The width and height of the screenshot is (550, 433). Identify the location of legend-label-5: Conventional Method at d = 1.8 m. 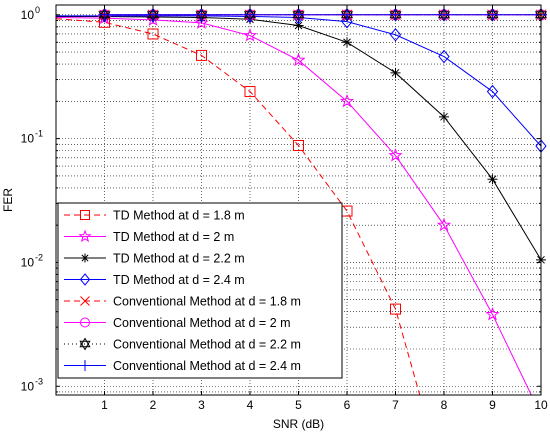
(207, 302).